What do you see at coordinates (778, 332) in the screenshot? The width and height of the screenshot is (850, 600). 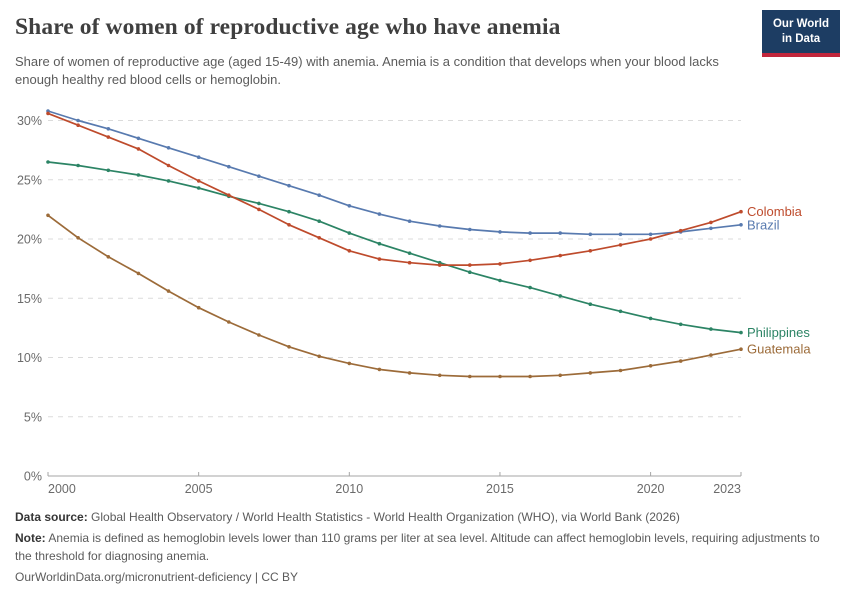 I see `series-label-philippines: Philippines` at bounding box center [778, 332].